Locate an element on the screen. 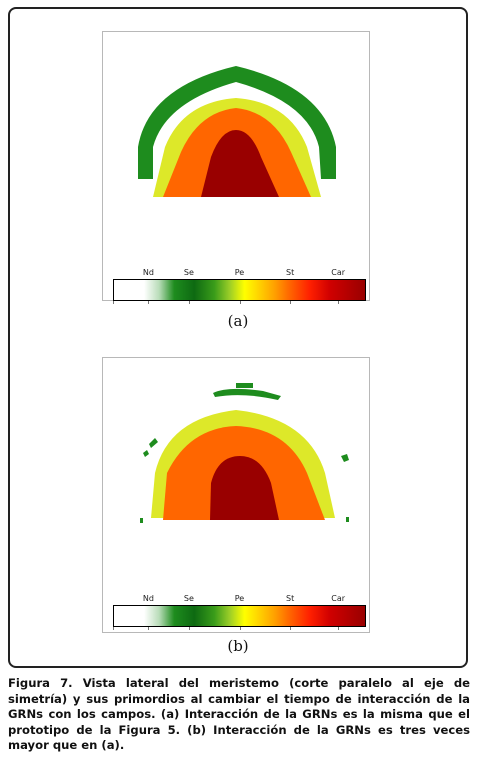 Image resolution: width=478 pixels, height=767 pixels. outer-sensor-fragments-b is located at coordinates (244, 453).